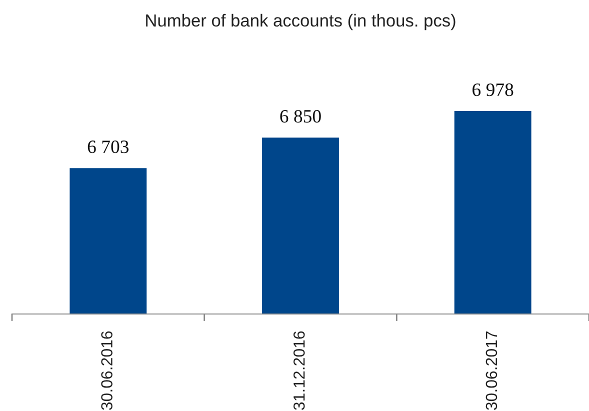 The height and width of the screenshot is (411, 589). What do you see at coordinates (108, 147) in the screenshot?
I see `data-label: 6 703` at bounding box center [108, 147].